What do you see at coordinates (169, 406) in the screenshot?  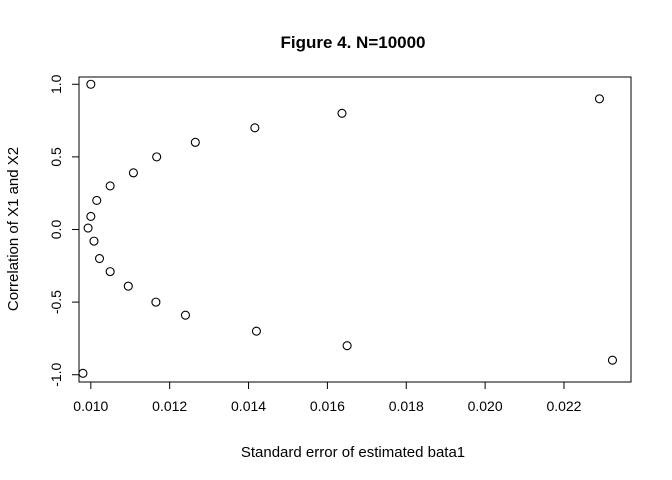 I see `x-tick-label: 0.012` at bounding box center [169, 406].